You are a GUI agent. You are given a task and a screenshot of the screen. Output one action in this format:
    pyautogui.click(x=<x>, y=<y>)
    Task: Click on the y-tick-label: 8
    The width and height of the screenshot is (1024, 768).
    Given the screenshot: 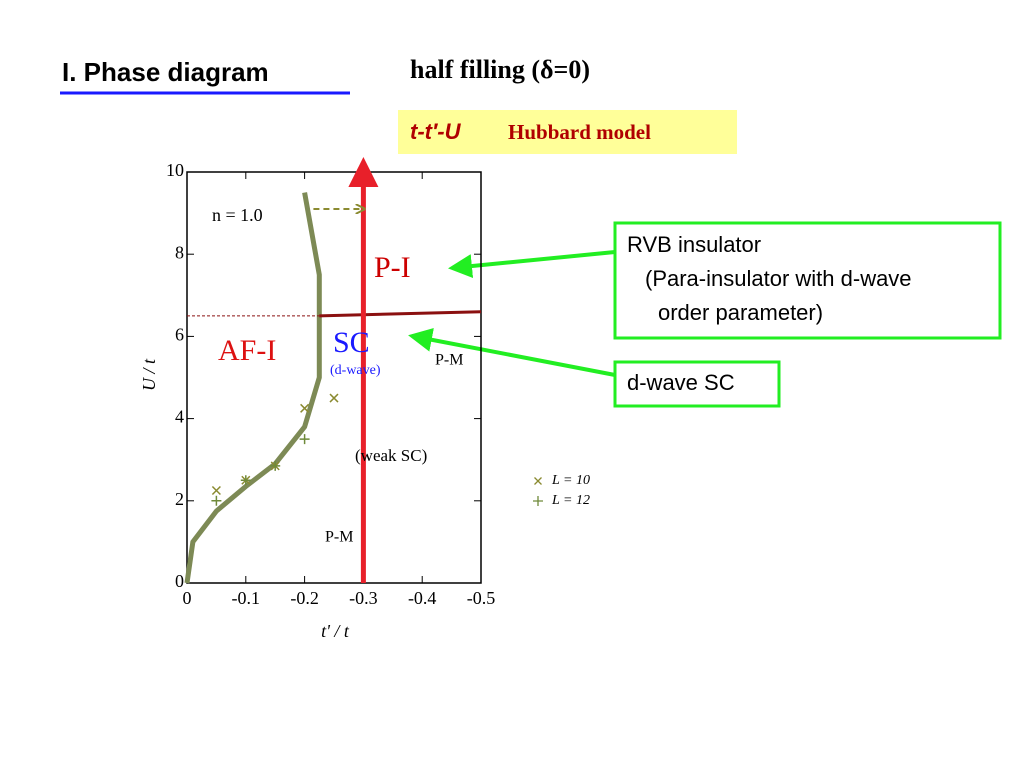 What is the action you would take?
    pyautogui.click(x=179, y=252)
    